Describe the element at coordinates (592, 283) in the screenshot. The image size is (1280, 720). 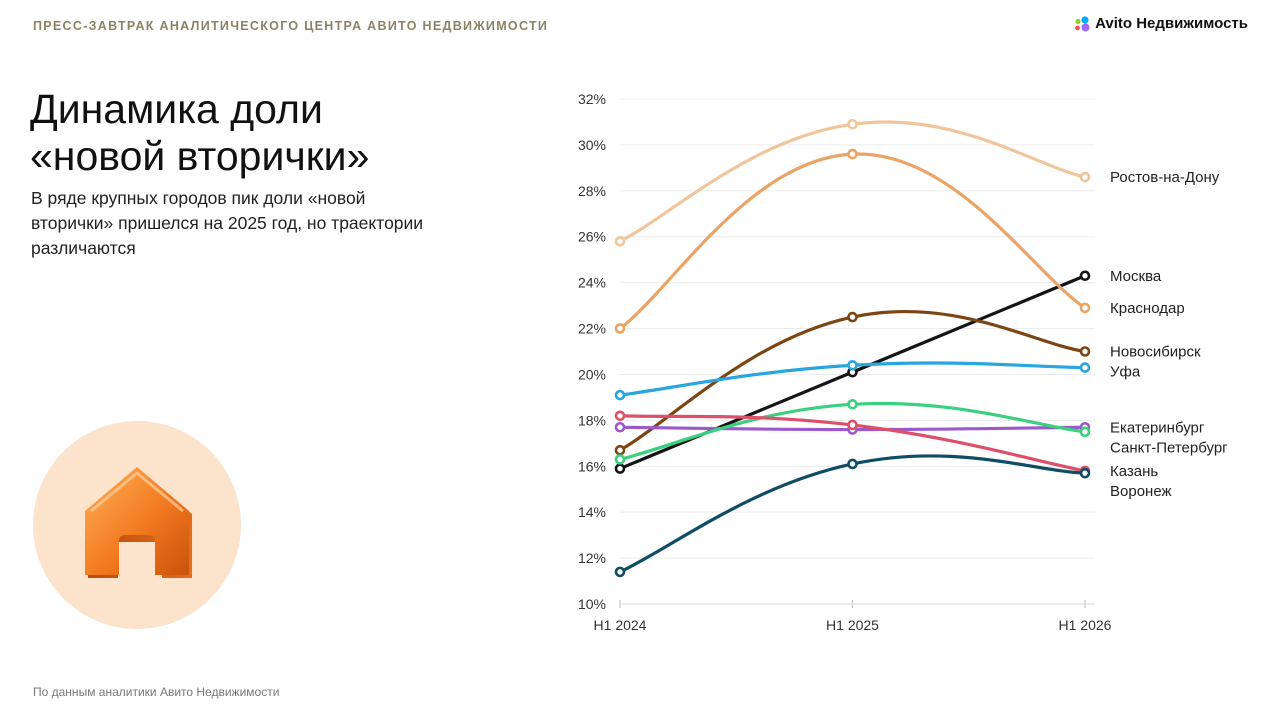
I see `y-tick-label: 24%` at that location.